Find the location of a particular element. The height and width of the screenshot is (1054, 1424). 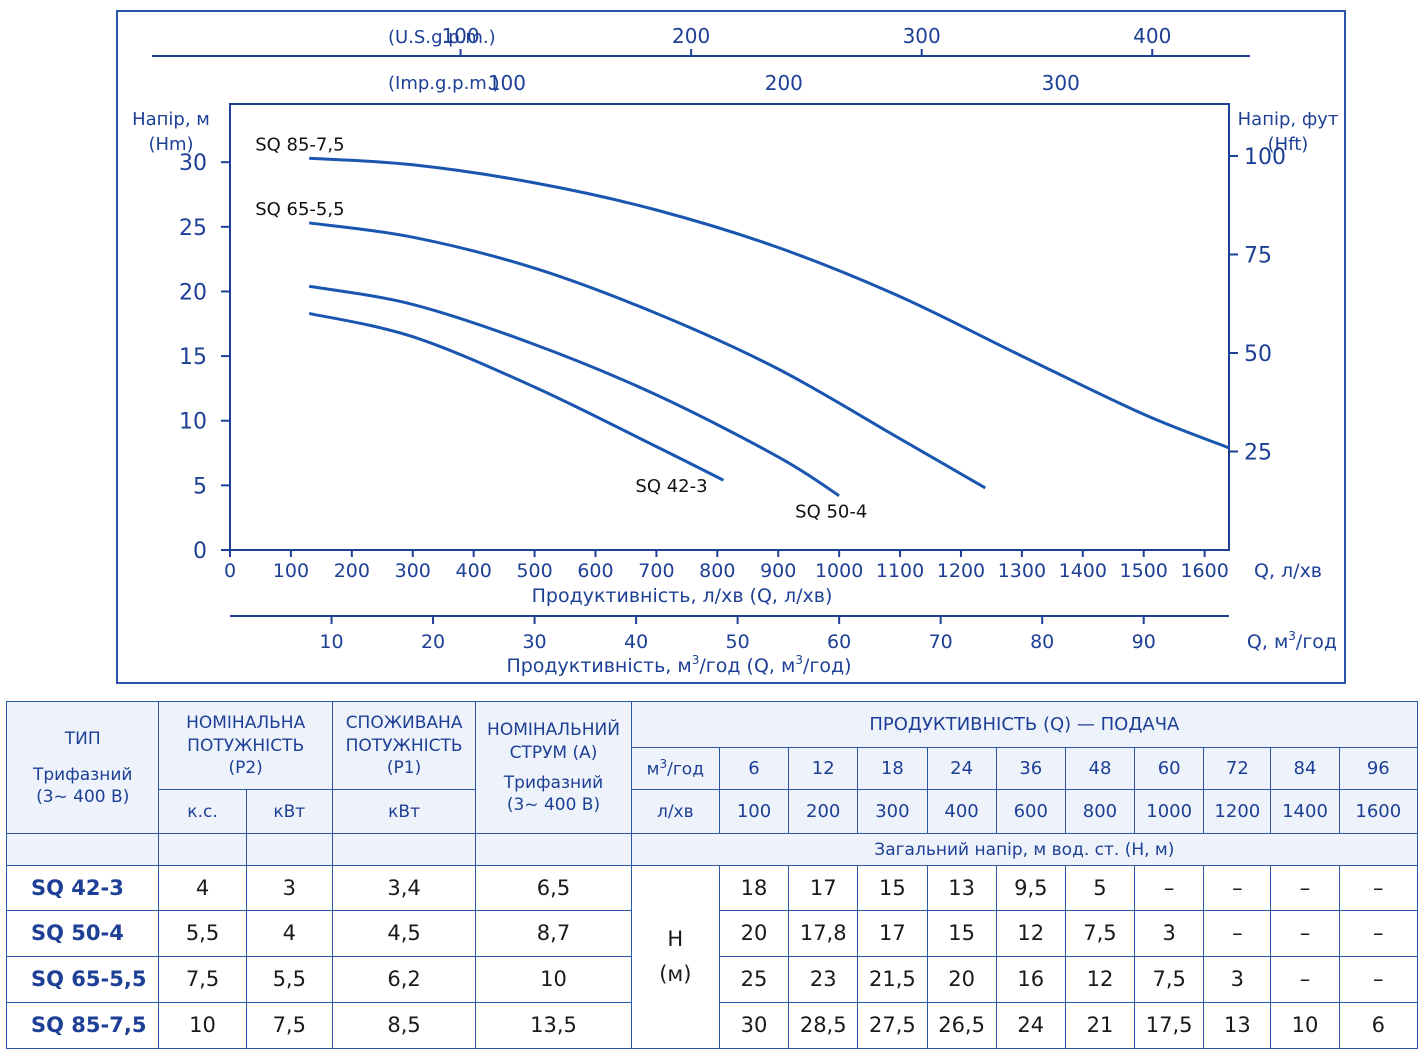

x-m3h-tick-label: 80 is located at coordinates (1042, 642).